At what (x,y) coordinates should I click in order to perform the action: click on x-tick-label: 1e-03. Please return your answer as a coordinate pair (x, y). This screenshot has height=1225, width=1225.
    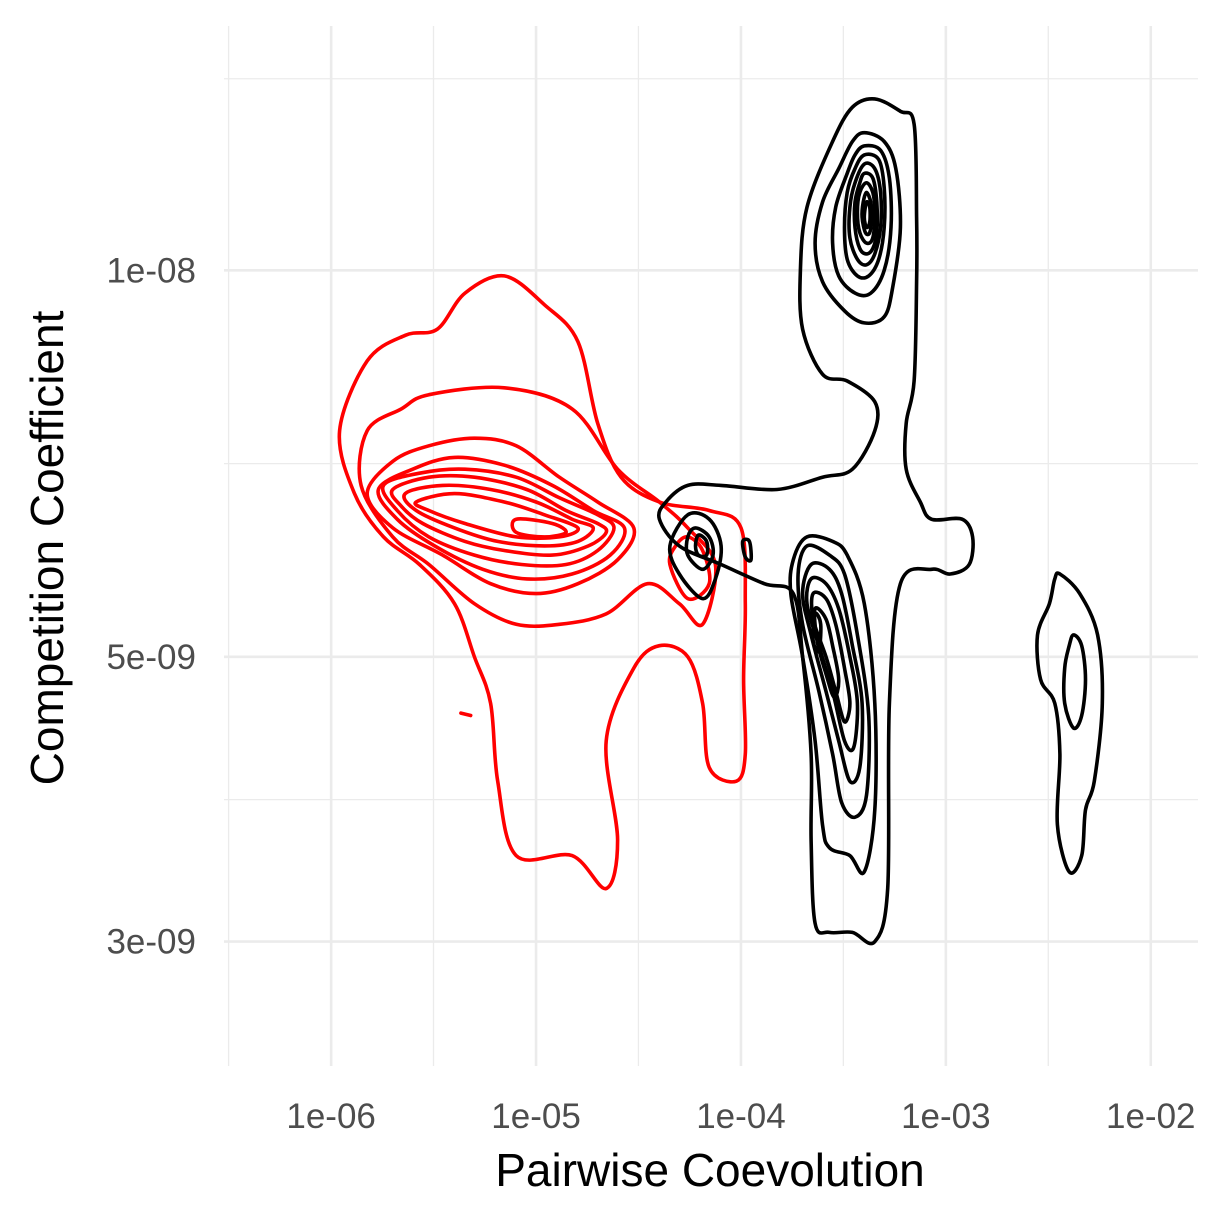
    Looking at the image, I should click on (946, 1116).